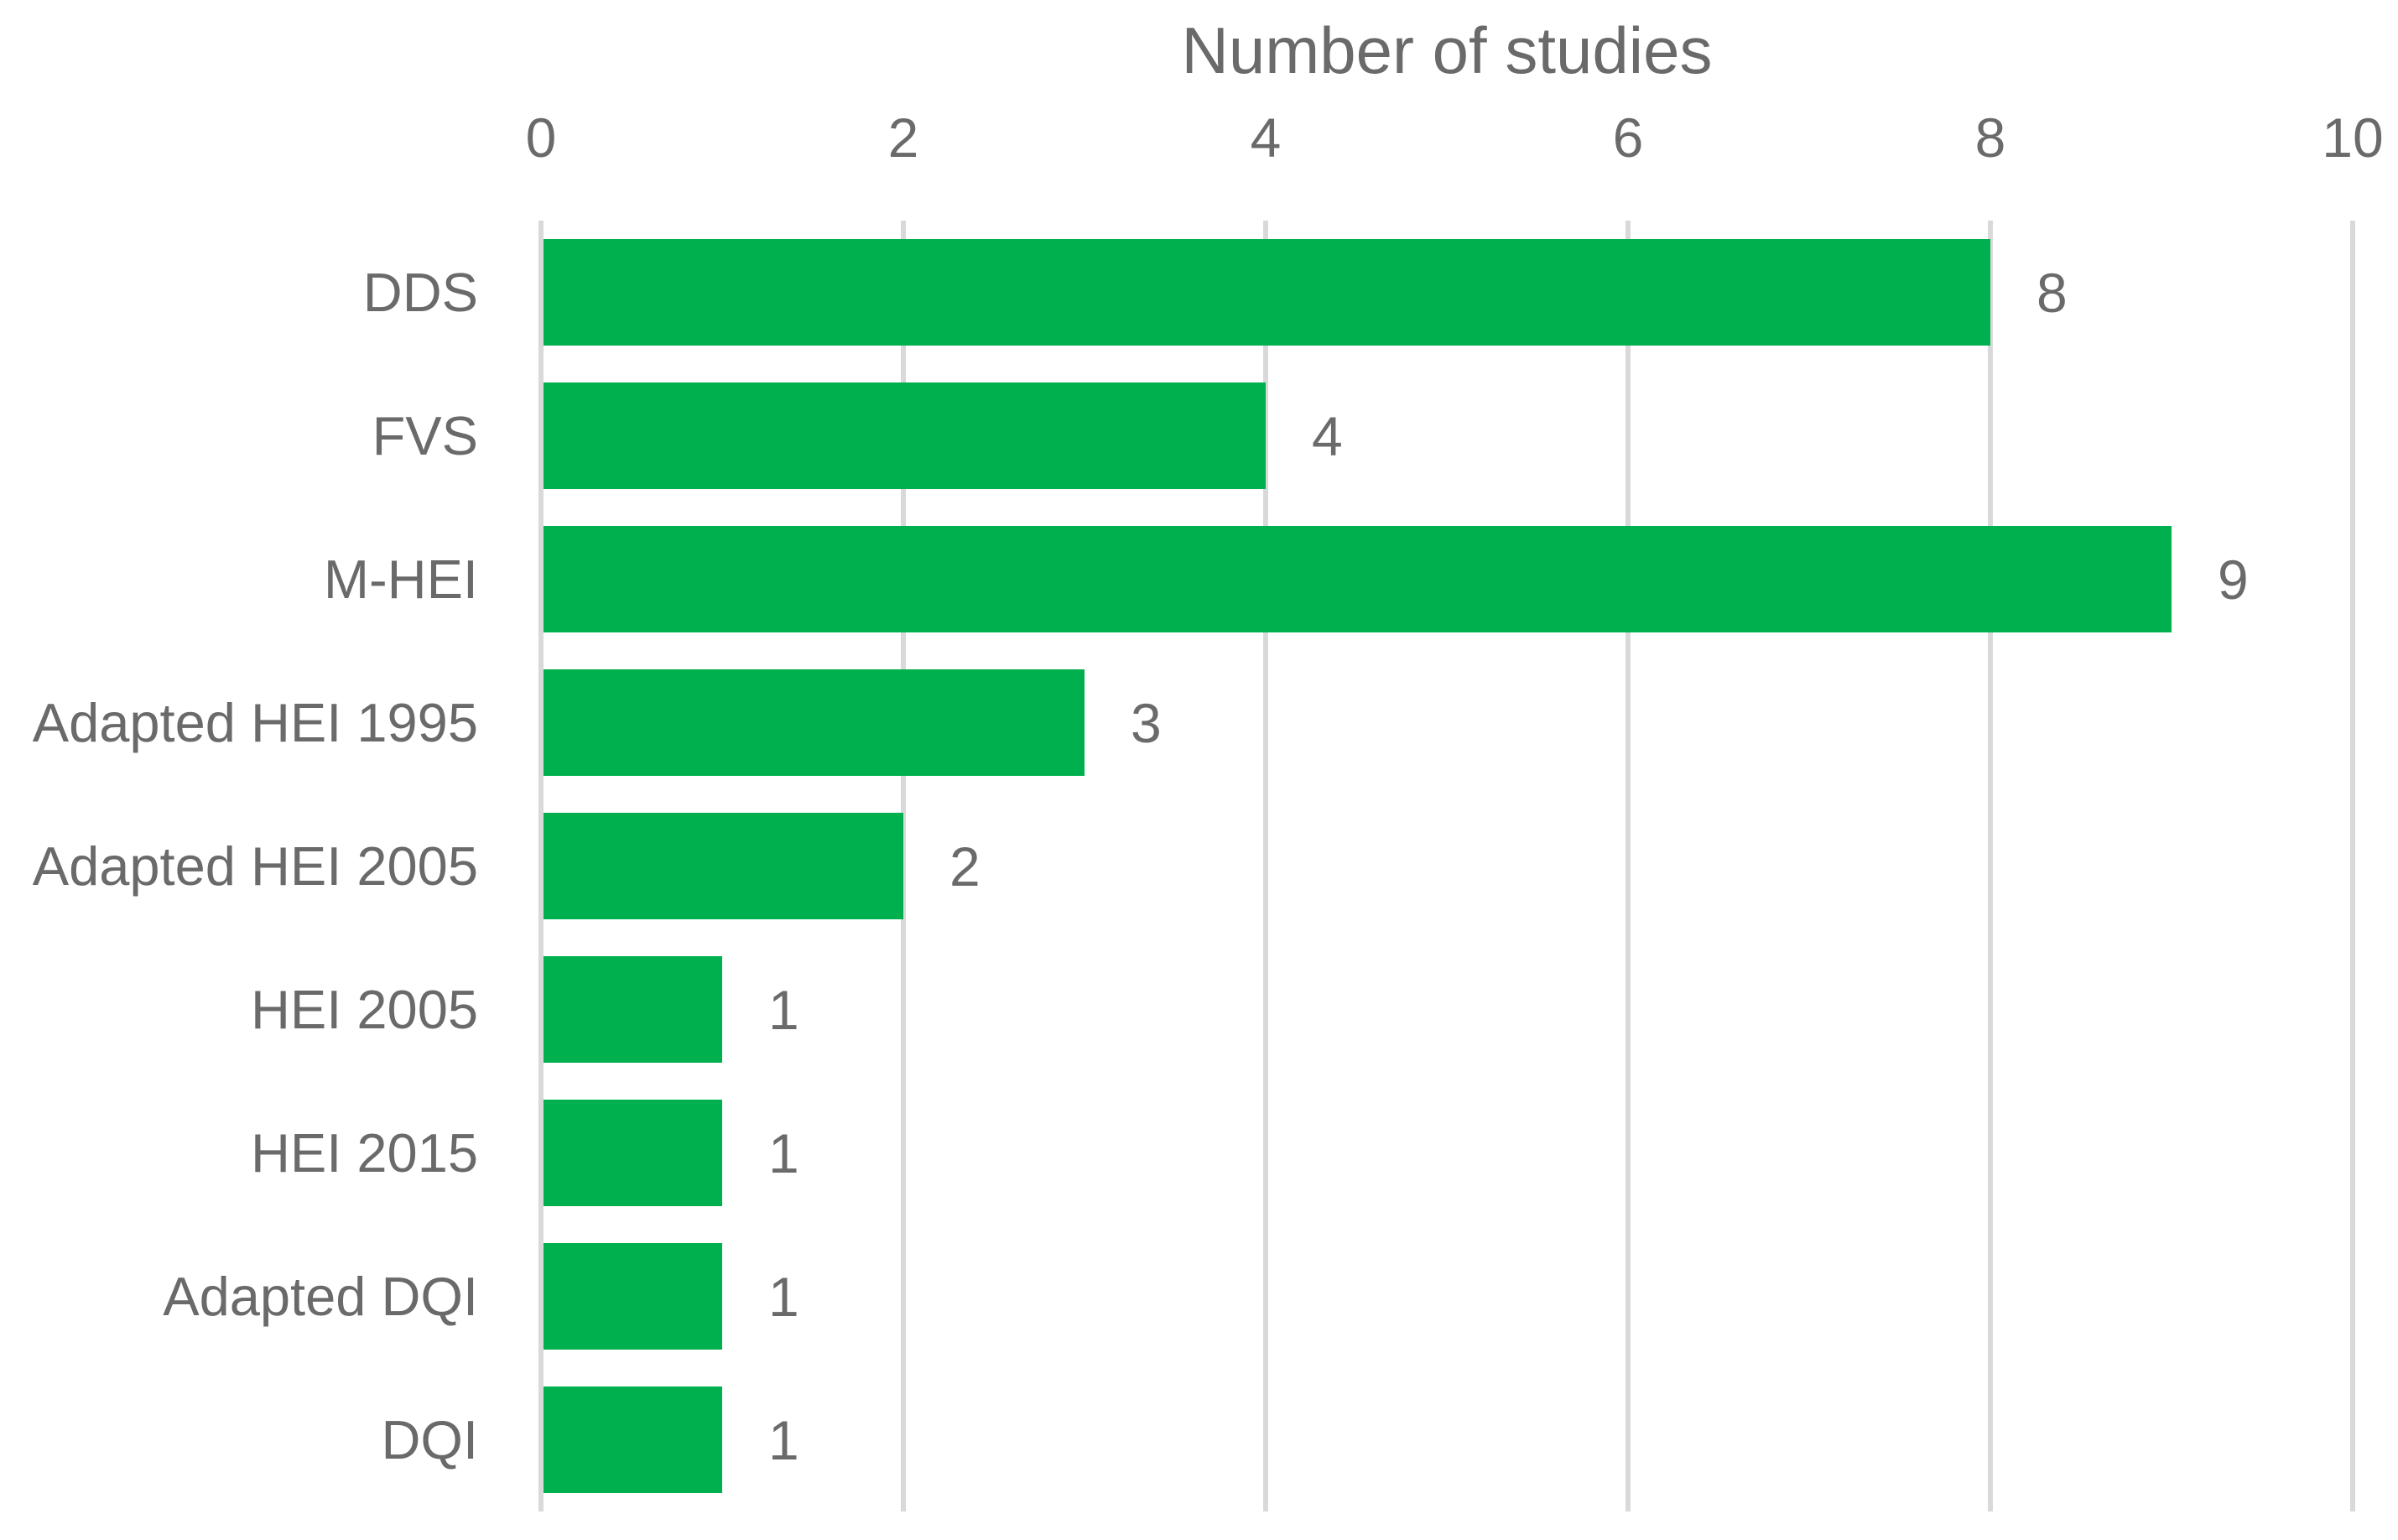 The width and height of the screenshot is (2398, 1540). I want to click on category-label: Adapted HEI 1995, so click(255, 723).